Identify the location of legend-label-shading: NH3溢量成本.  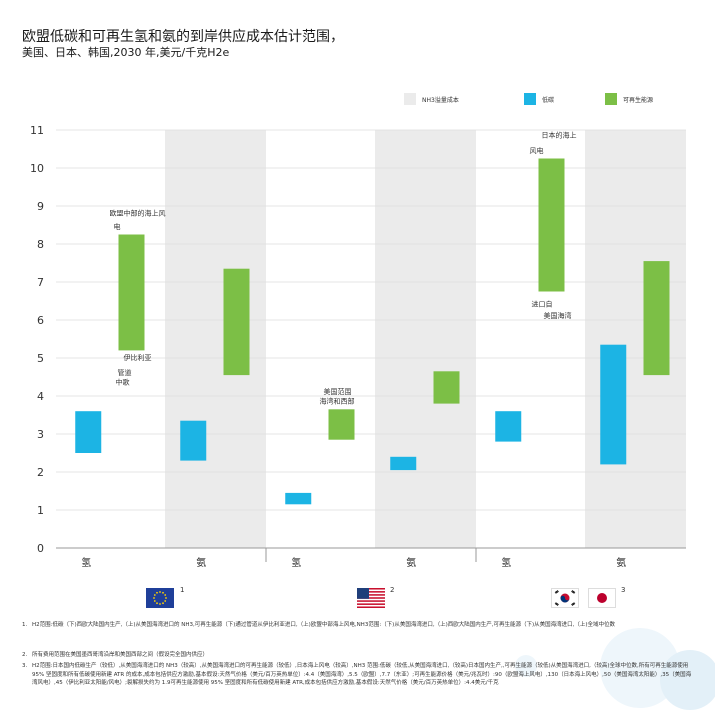
(440, 100).